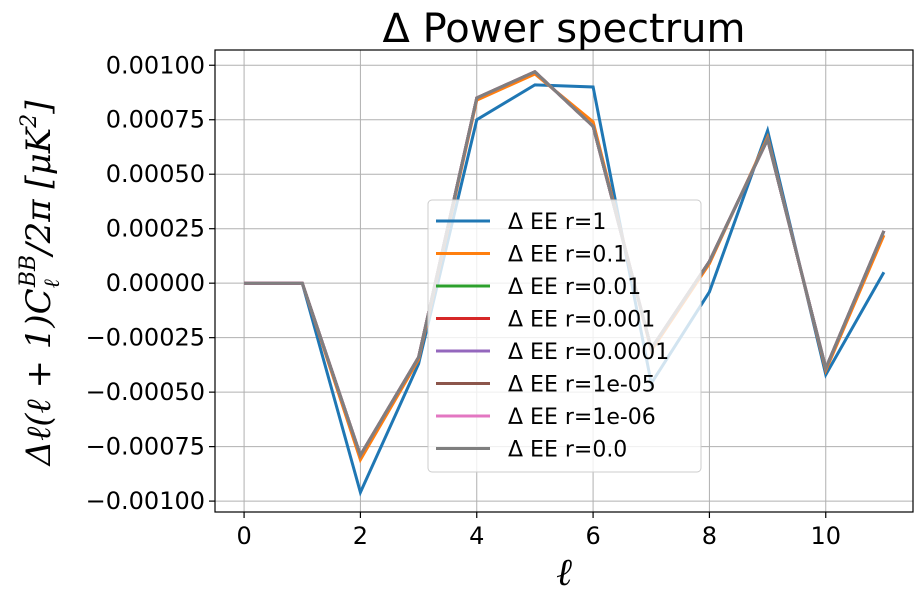 The width and height of the screenshot is (922, 605). Describe the element at coordinates (39, 377) in the screenshot. I see `y-axis-label-prefix: Δℓ(ℓ + 1)C` at that location.